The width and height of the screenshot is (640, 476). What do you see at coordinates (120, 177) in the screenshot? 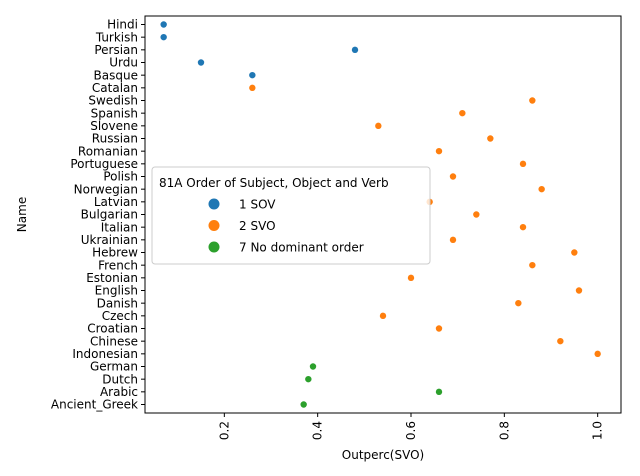
I see `y-tick-label: Polish` at bounding box center [120, 177].